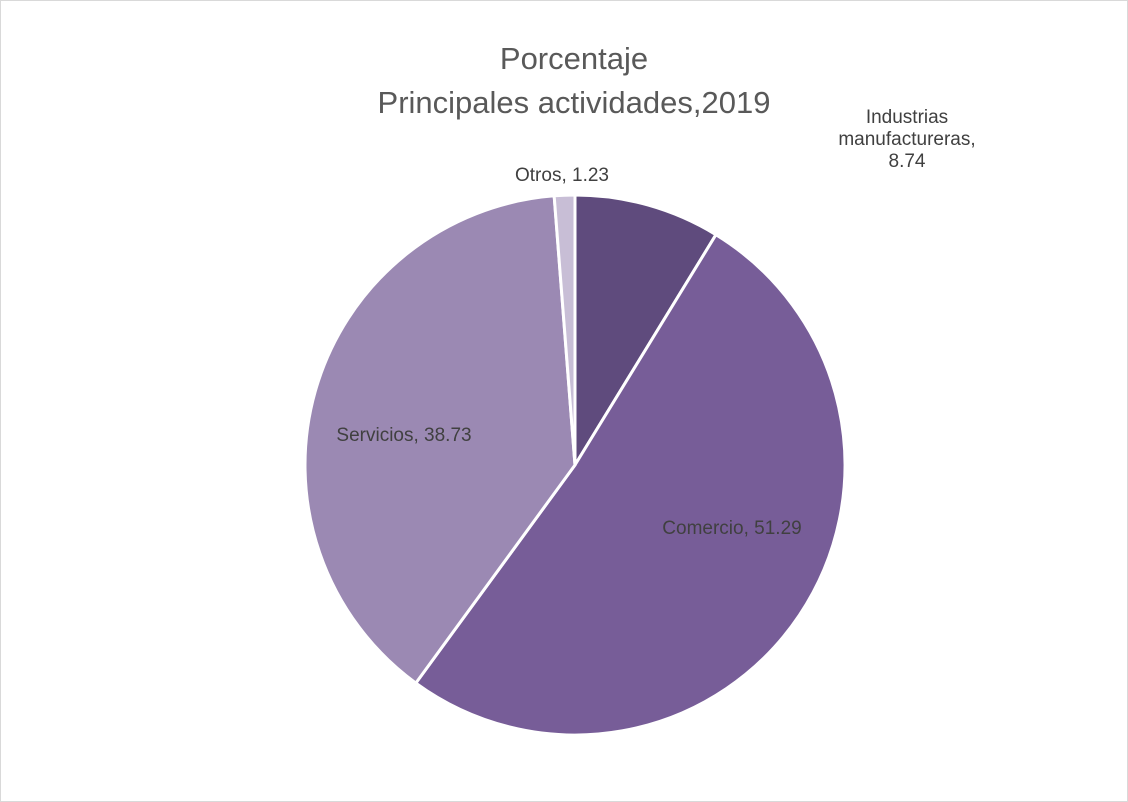 Image resolution: width=1128 pixels, height=802 pixels. I want to click on chart-title-line-1: Porcentaje, so click(574, 58).